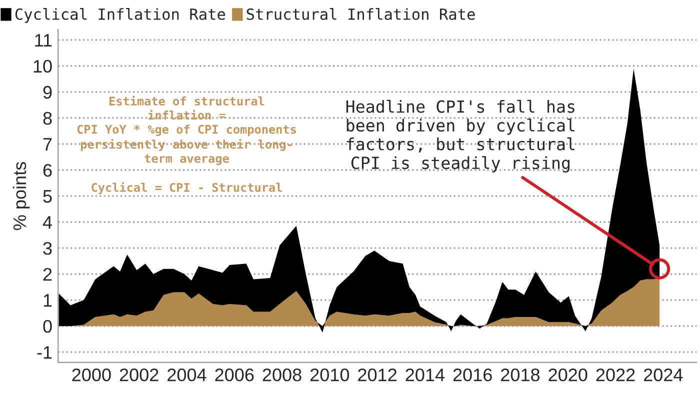 This screenshot has width=700, height=394. What do you see at coordinates (48, 300) in the screenshot?
I see `y-tick-label: 1` at bounding box center [48, 300].